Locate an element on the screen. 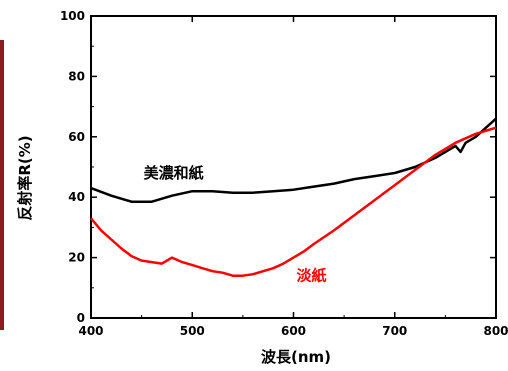  y-tick-label: 100 is located at coordinates (72, 16).